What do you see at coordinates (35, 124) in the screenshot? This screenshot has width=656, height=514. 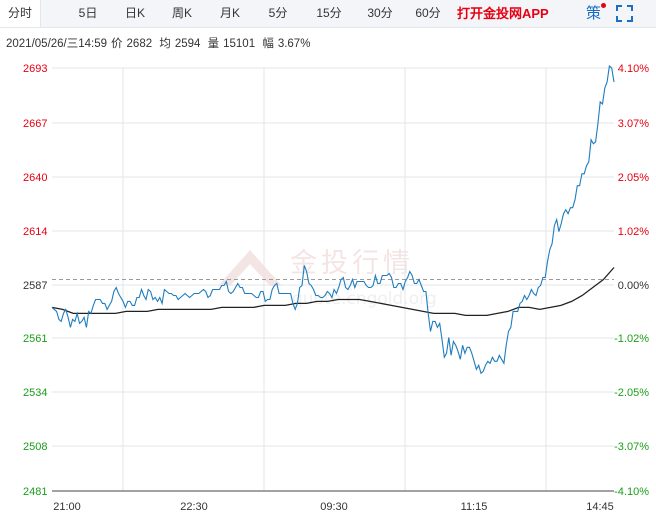 I see `price-tick-label: 2667` at bounding box center [35, 124].